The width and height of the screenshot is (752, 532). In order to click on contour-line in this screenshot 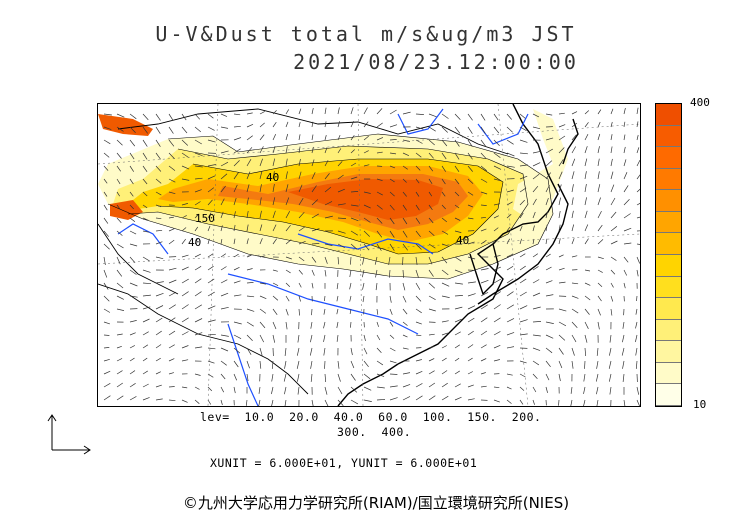, I will do `click(330, 206)`.